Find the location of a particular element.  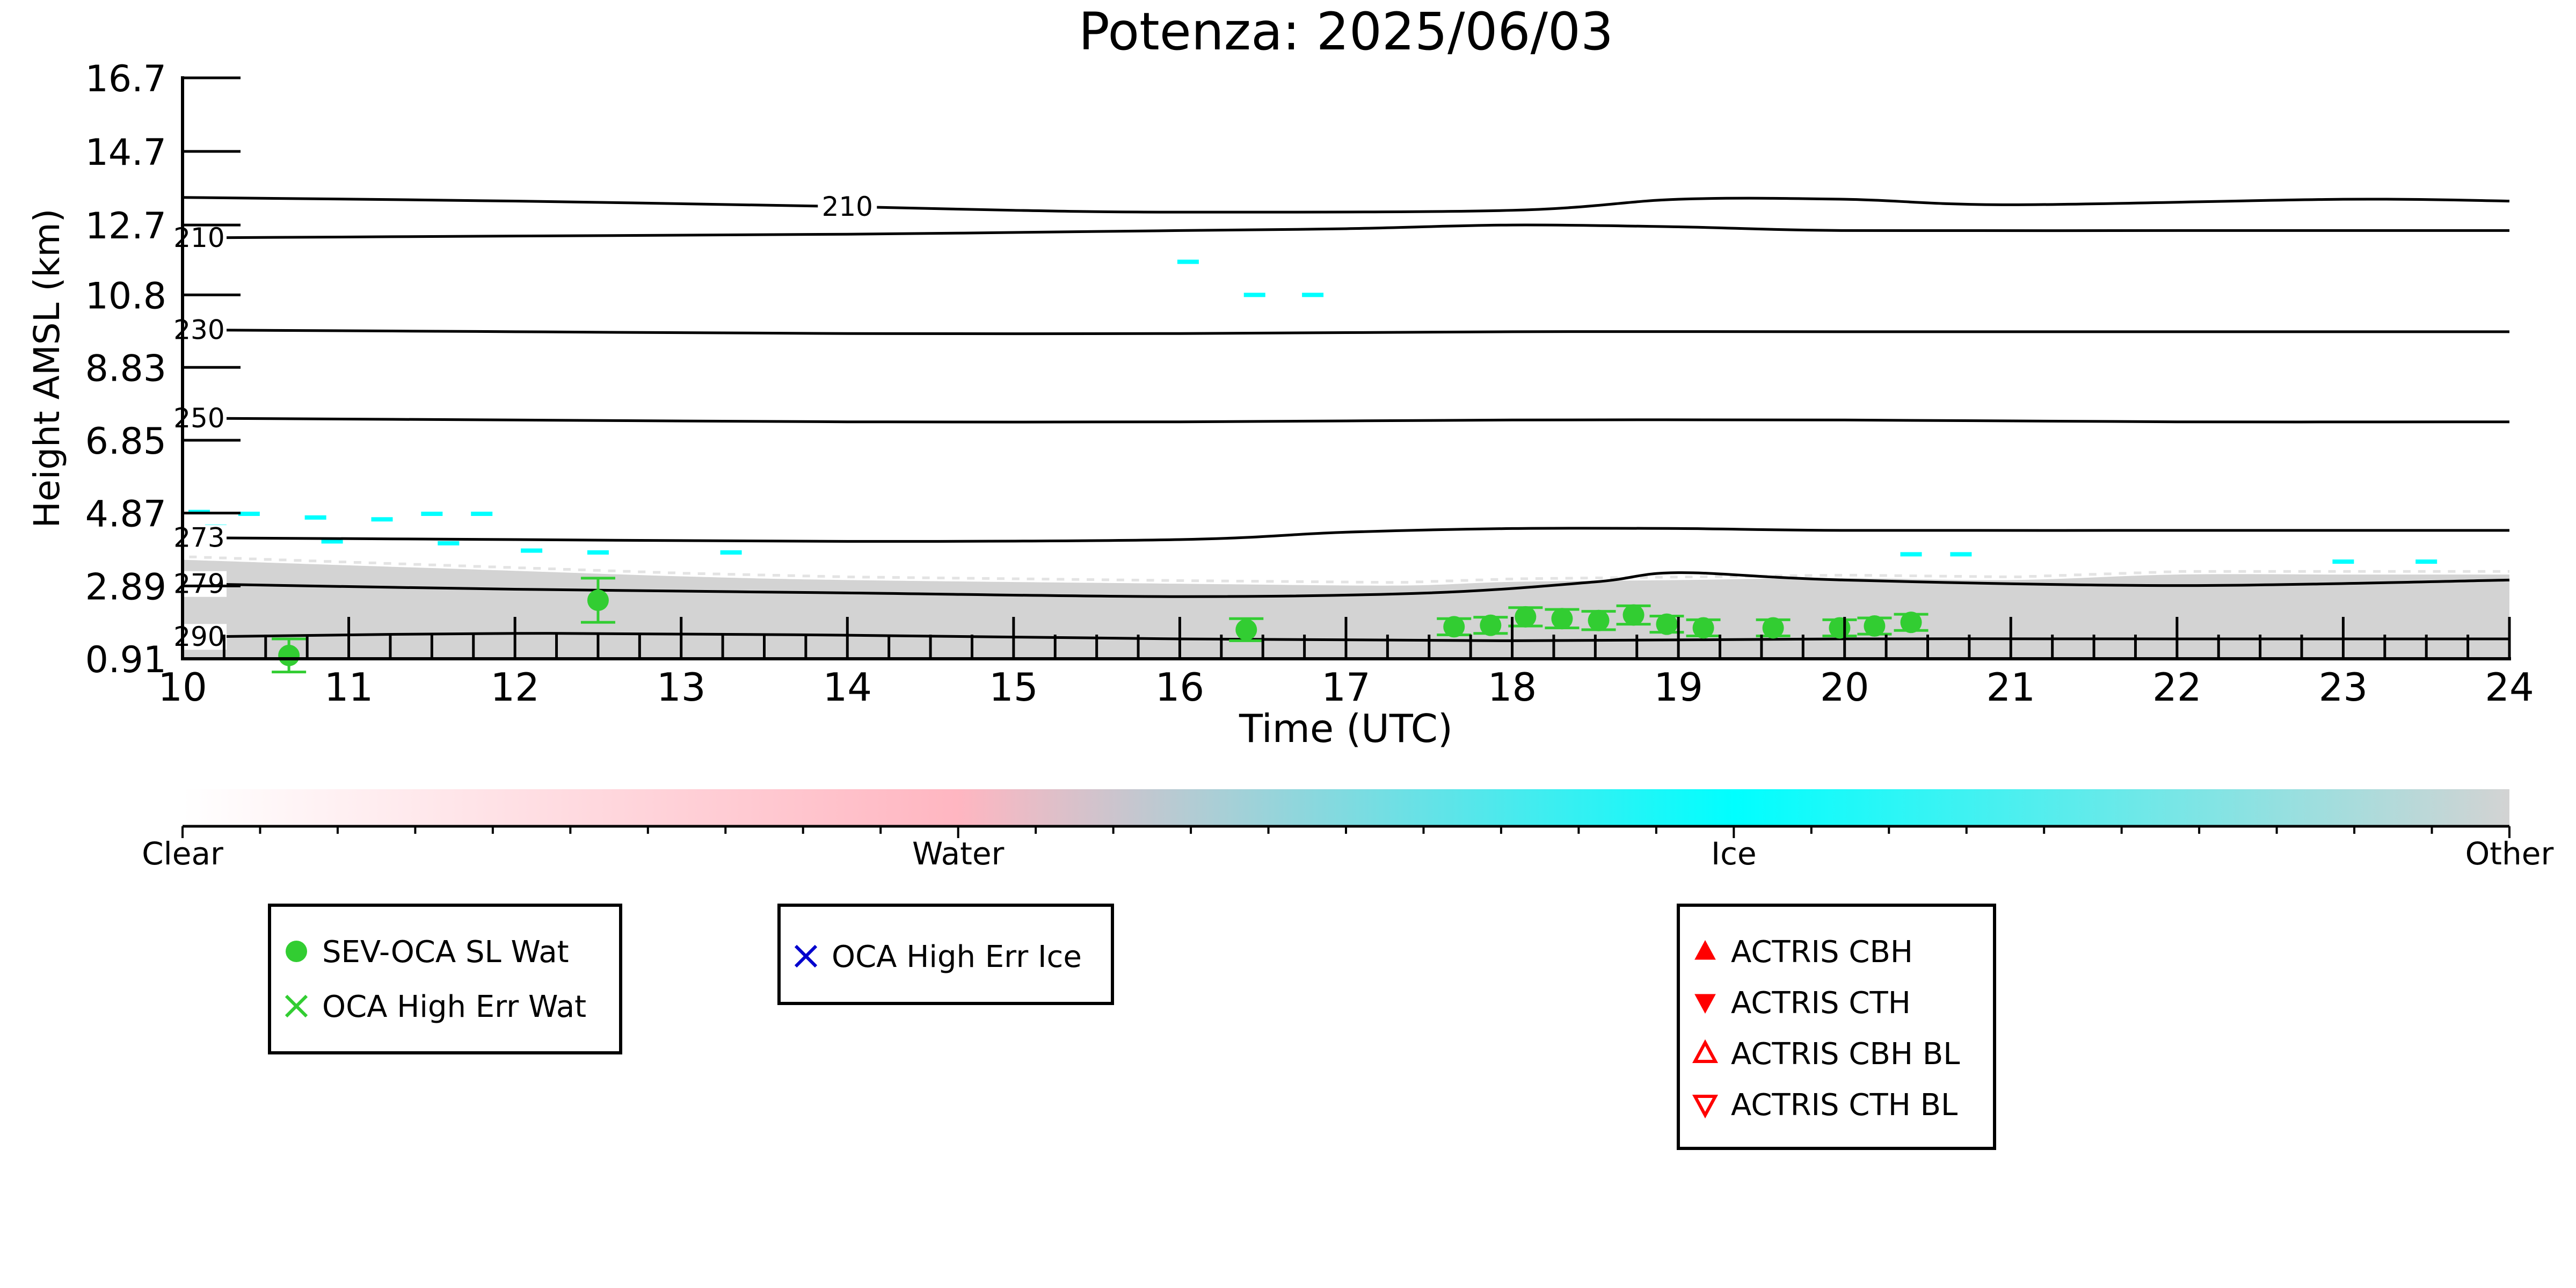

y-tick-label: 16.7 is located at coordinates (125, 79).